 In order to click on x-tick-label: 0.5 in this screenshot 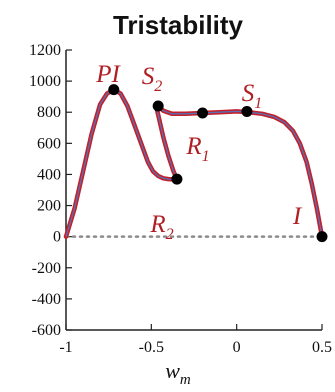, I will do `click(322, 347)`.